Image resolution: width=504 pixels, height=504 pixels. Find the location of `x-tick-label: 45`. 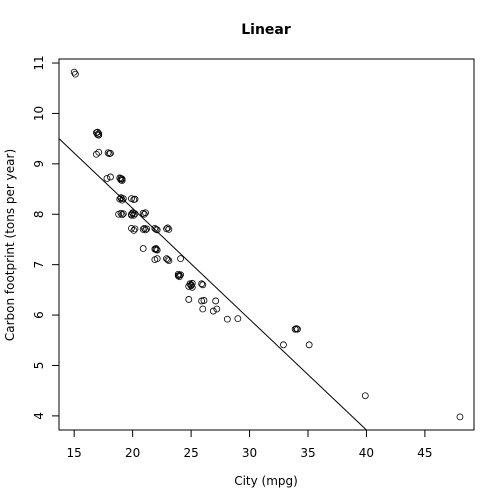

x-tick-label: 45 is located at coordinates (424, 453).